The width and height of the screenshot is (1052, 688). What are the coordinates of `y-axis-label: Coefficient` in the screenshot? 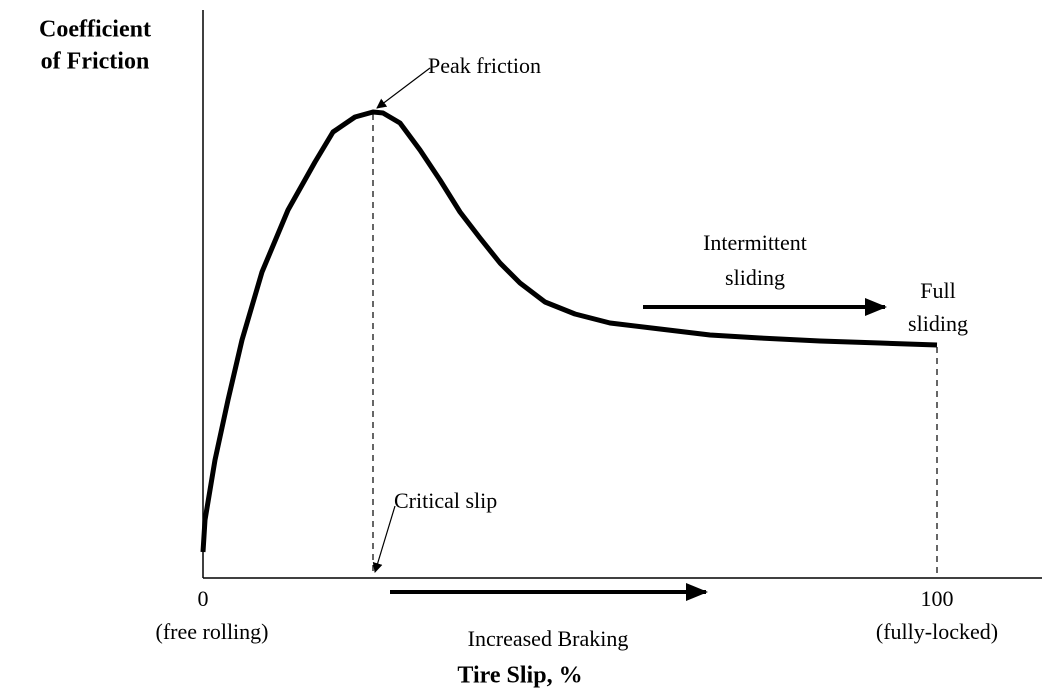 It's located at (95, 30).